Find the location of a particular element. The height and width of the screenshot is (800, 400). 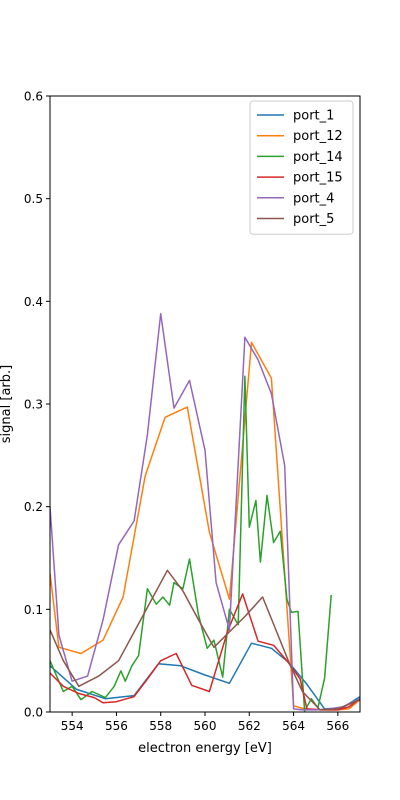

x-axis-label: electron energy [eV] is located at coordinates (205, 748).